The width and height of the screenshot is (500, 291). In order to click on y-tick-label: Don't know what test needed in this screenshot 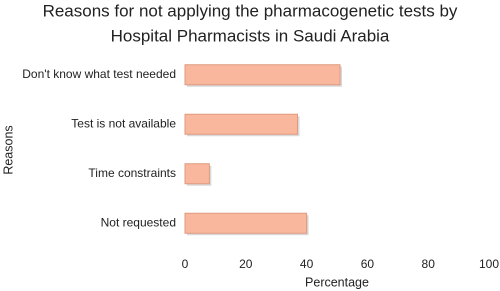, I will do `click(99, 74)`.